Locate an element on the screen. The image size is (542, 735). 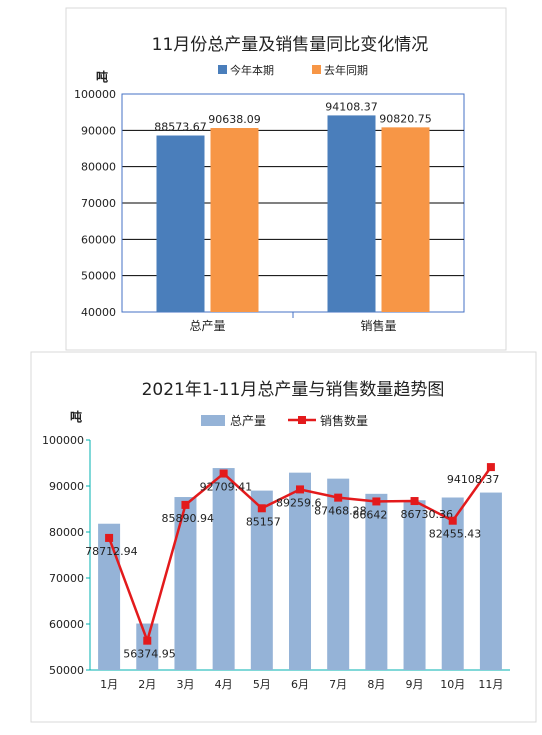
chart-2-category-label: 6月 is located at coordinates (300, 684).